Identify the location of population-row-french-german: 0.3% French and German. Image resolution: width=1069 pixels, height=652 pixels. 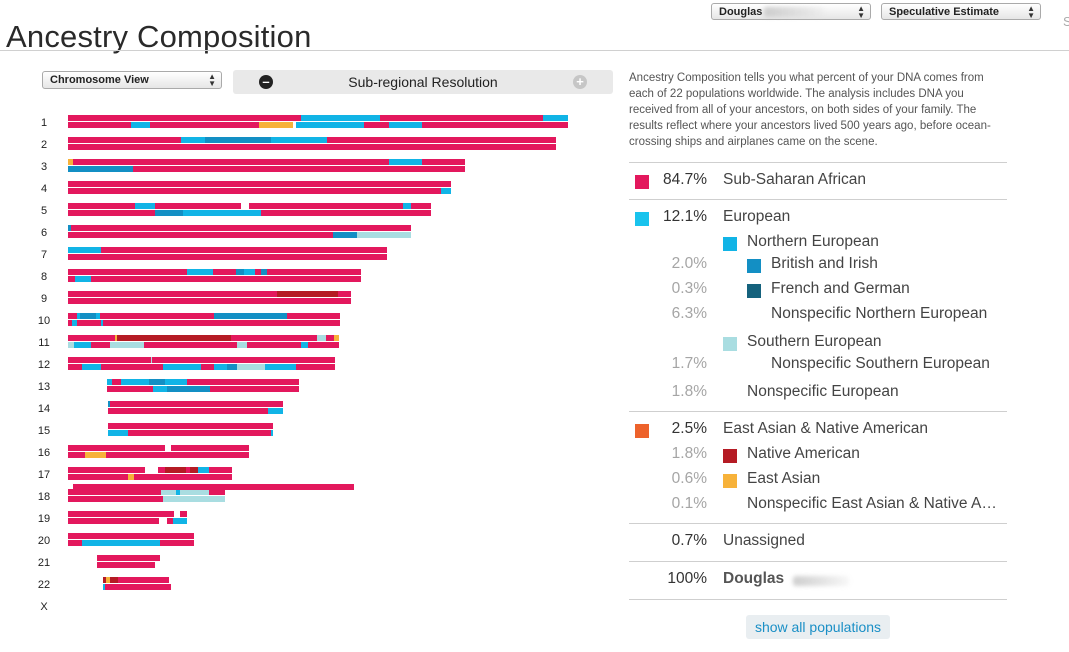
(819, 291).